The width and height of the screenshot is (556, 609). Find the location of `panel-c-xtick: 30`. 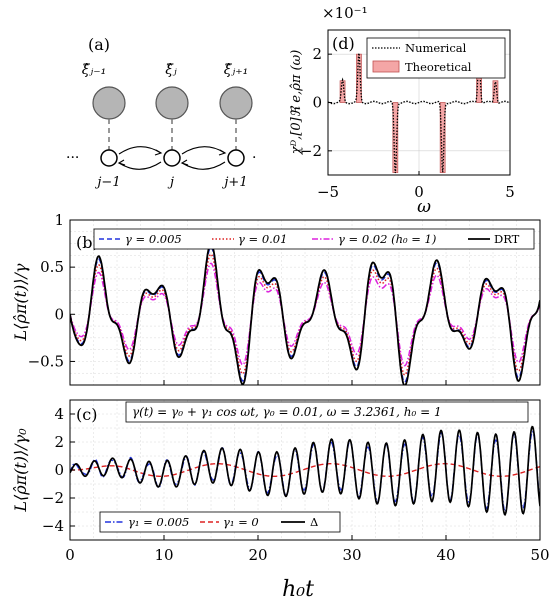

panel-c-xtick: 30 is located at coordinates (351, 555).